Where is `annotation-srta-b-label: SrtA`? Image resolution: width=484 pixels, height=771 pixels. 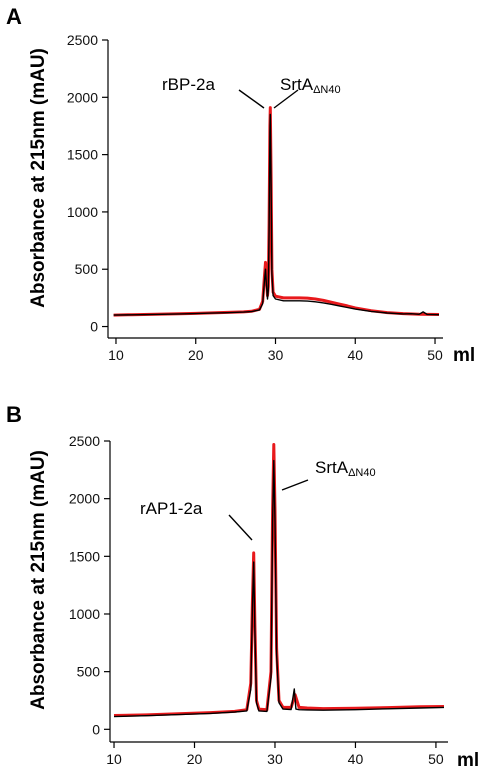 annotation-srta-b-label: SrtA is located at coordinates (332, 467).